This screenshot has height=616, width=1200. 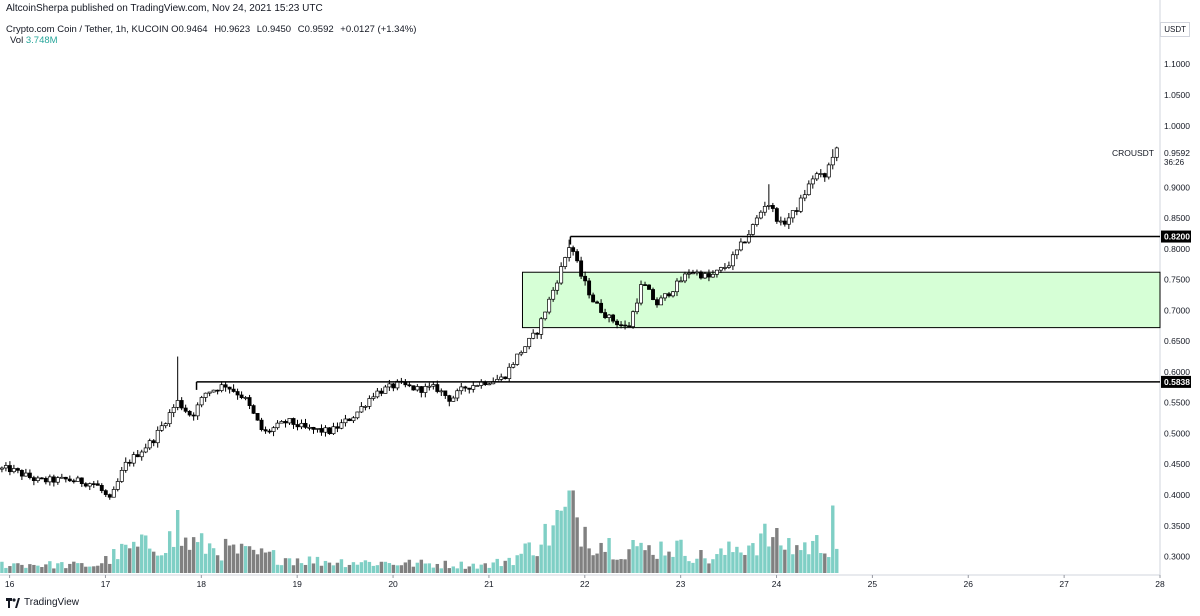 What do you see at coordinates (1175, 29) in the screenshot?
I see `currency-button: USDT` at bounding box center [1175, 29].